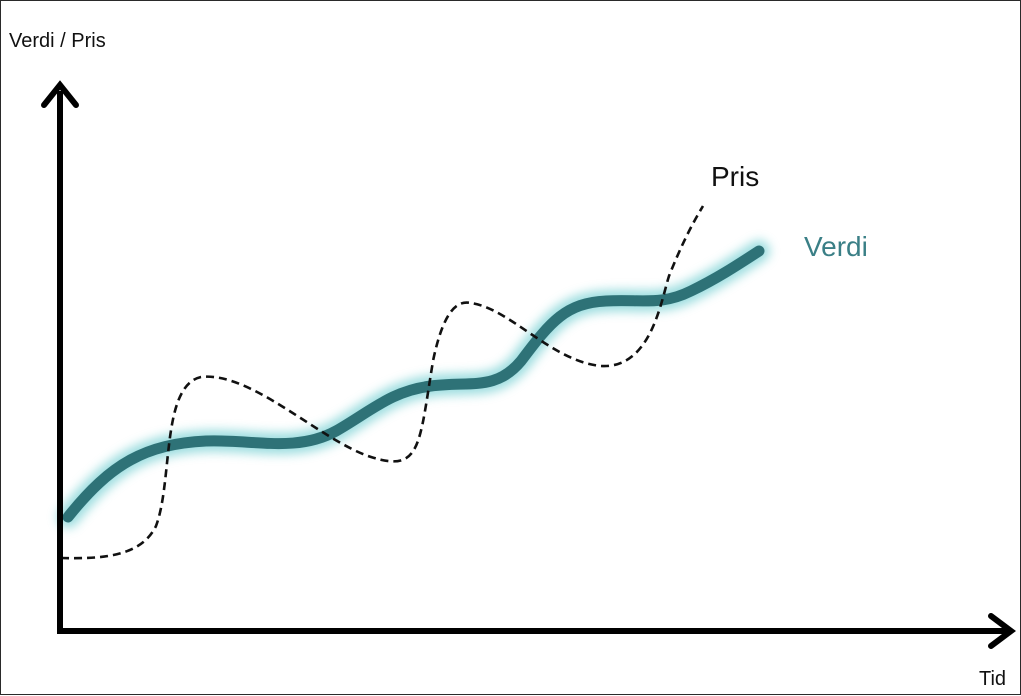  What do you see at coordinates (57, 41) in the screenshot?
I see `y-axis-label: Verdi / Pris` at bounding box center [57, 41].